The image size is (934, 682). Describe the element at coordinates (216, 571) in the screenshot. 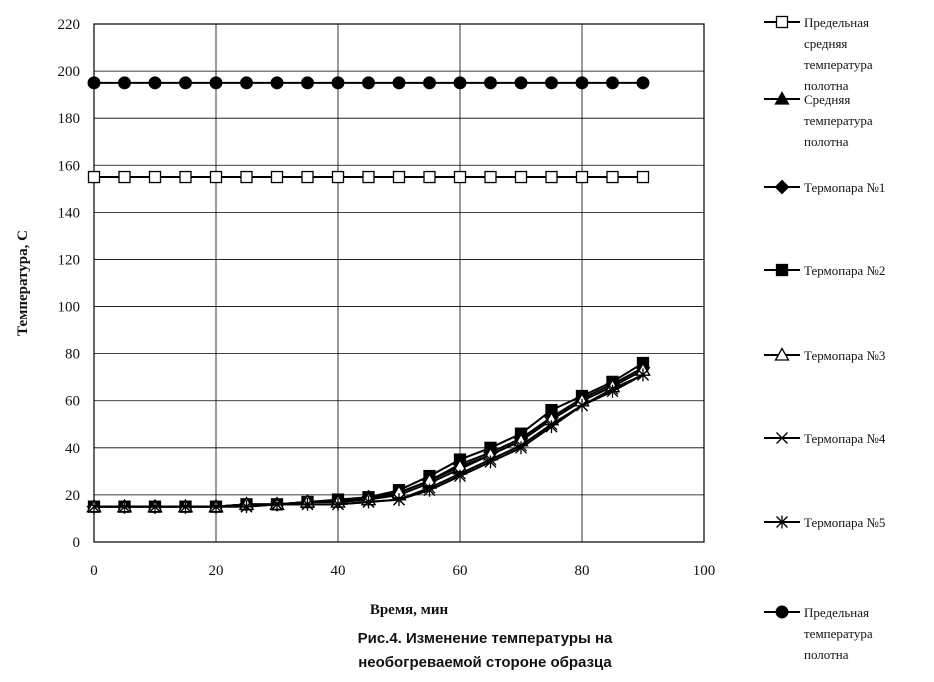

I see `x-tick-label: 20` at that location.